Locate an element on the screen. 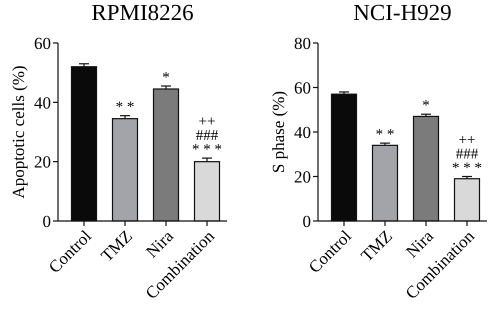  y-axis-title: S phase (%) is located at coordinates (278, 132).